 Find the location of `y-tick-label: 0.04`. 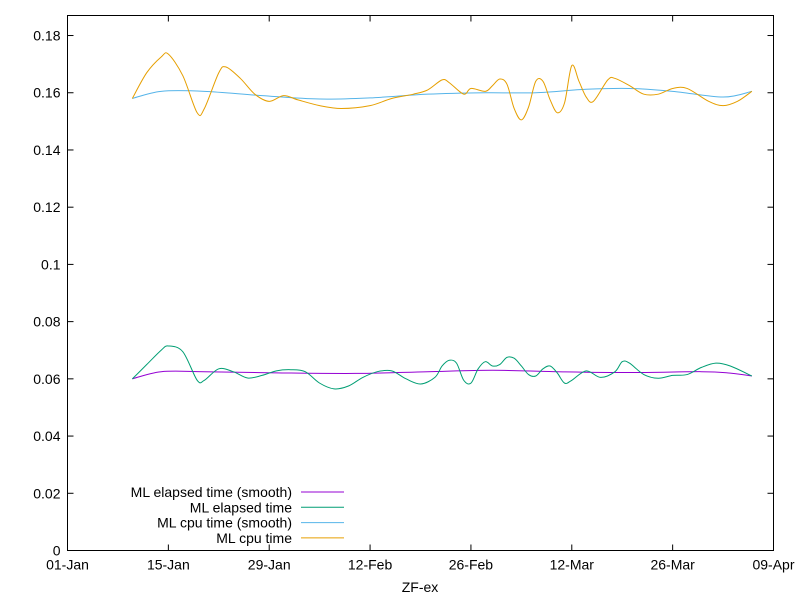

y-tick-label: 0.04 is located at coordinates (46, 436).